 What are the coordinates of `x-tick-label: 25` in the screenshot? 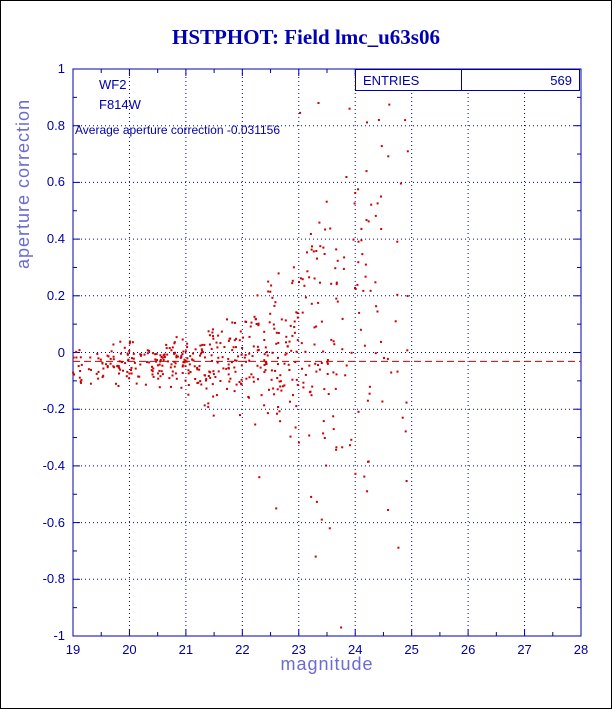 It's located at (411, 649).